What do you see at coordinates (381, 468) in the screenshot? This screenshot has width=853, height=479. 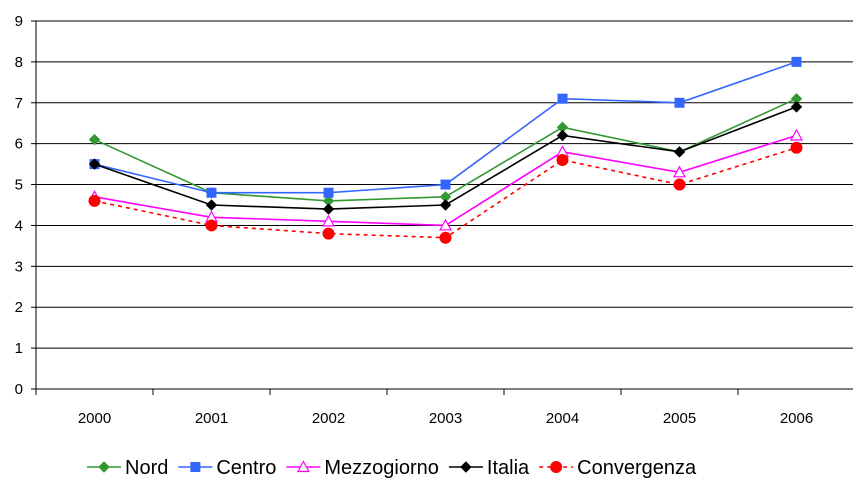 I see `legend-label-mezzogiorno: Mezzogiorno` at bounding box center [381, 468].